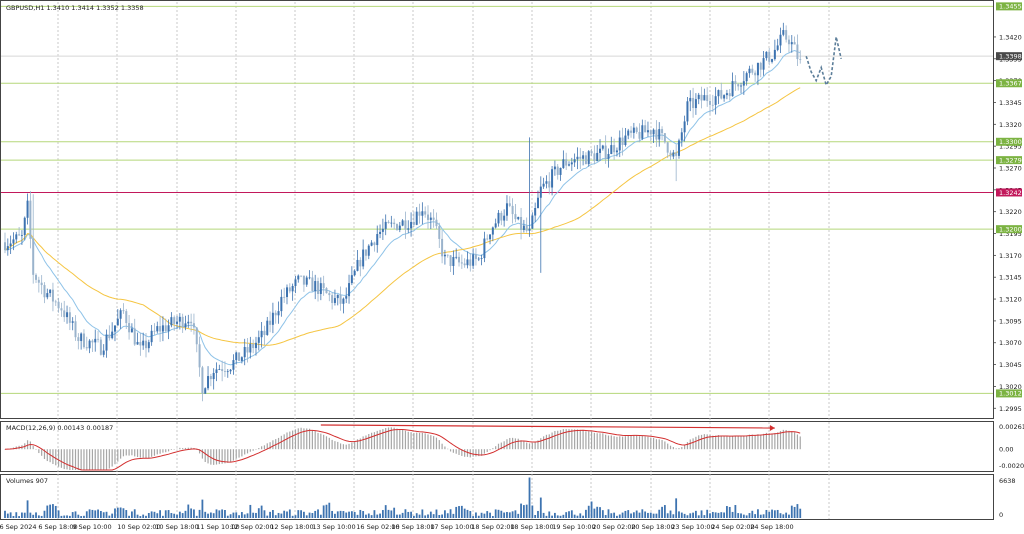 The image size is (1024, 534). What do you see at coordinates (497, 446) in the screenshot?
I see `macd-pane` at bounding box center [497, 446].